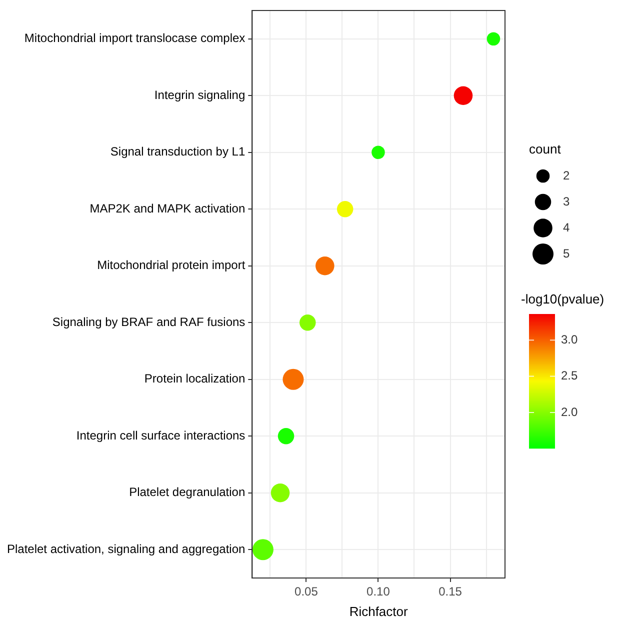 This screenshot has height=628, width=629. What do you see at coordinates (379, 611) in the screenshot?
I see `x-axis-title: Richfactor` at bounding box center [379, 611].